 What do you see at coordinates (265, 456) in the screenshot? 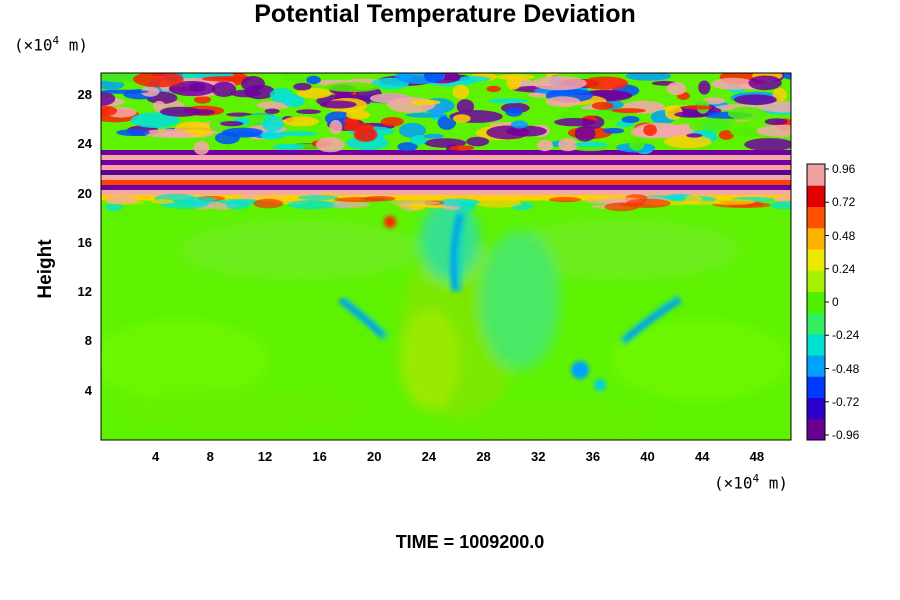
I see `x-tick-label: 12` at bounding box center [265, 456].